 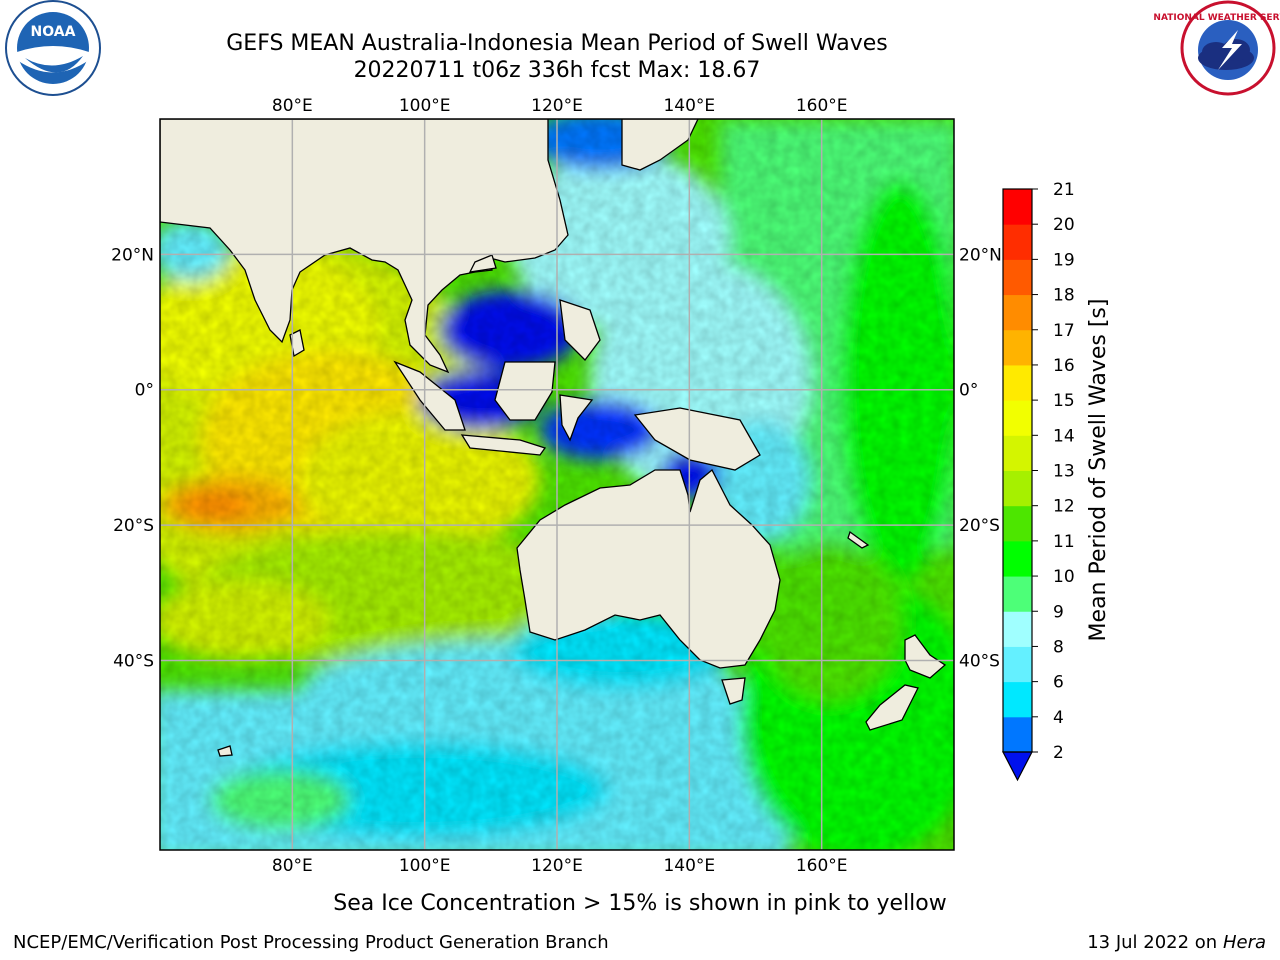 I want to click on chart-subtitle: 20220711 t06z 336h fcst Max: 18.67, so click(x=557, y=70).